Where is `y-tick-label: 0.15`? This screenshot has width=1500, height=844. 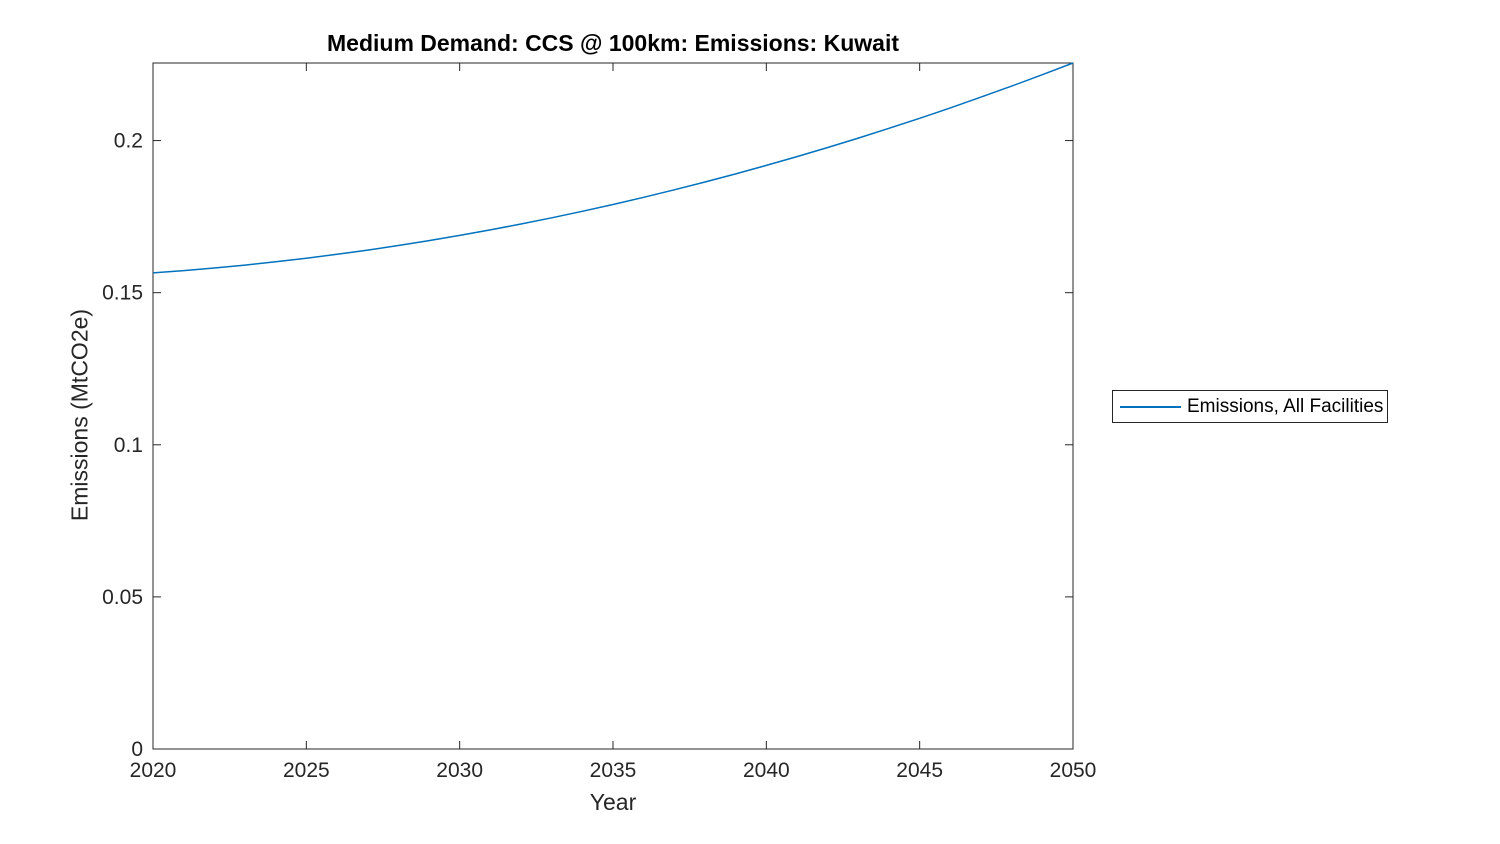
y-tick-label: 0.15 is located at coordinates (122, 293).